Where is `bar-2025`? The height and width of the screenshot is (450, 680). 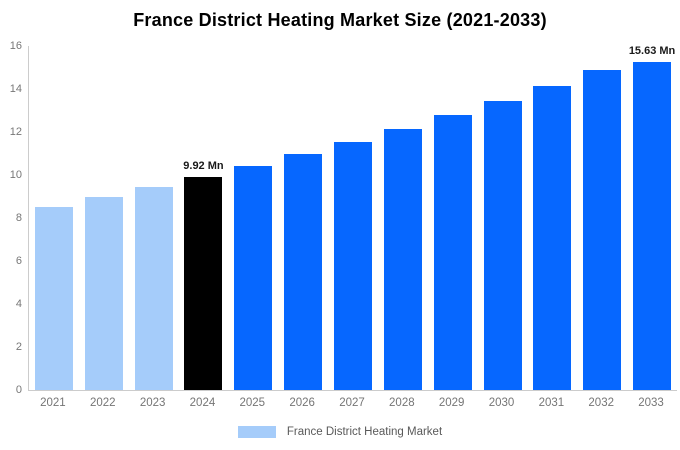
bar-2025 is located at coordinates (253, 277).